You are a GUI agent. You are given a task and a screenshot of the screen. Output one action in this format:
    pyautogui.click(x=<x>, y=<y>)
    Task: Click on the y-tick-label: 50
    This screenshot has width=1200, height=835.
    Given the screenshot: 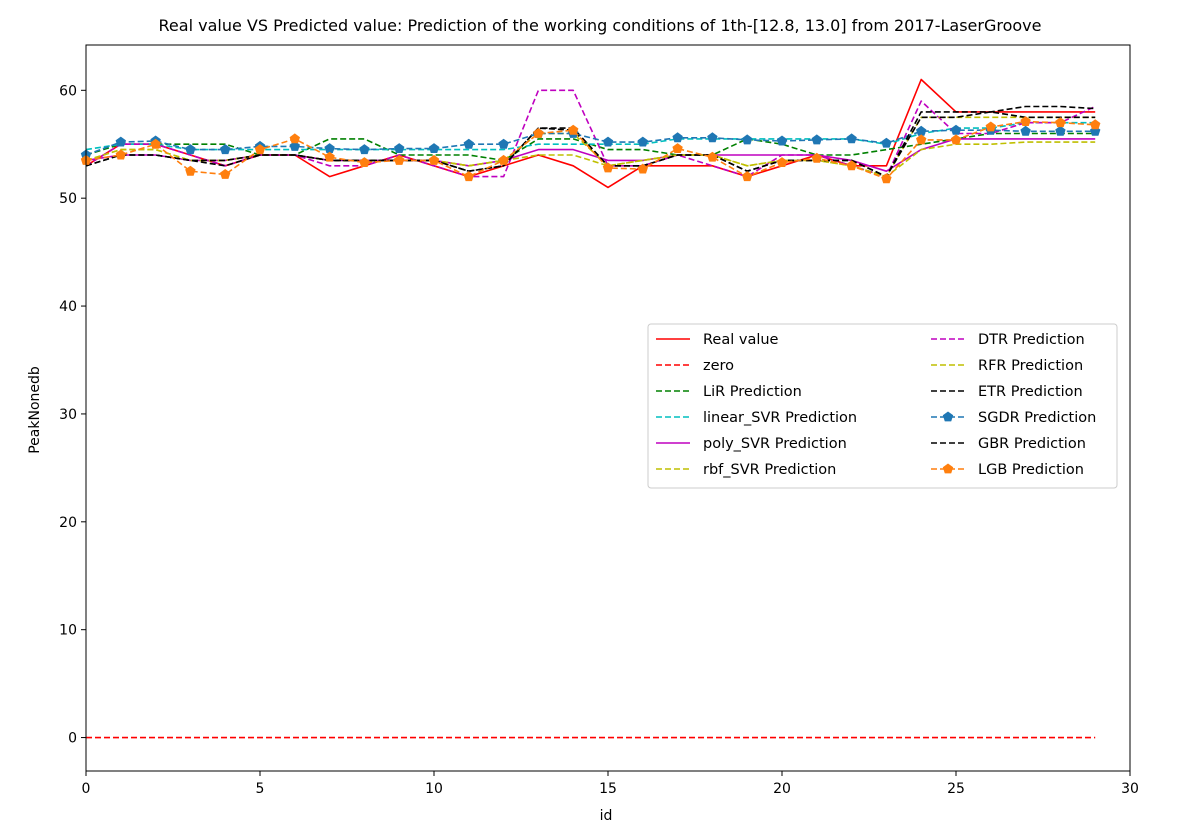 What is the action you would take?
    pyautogui.click(x=68, y=199)
    